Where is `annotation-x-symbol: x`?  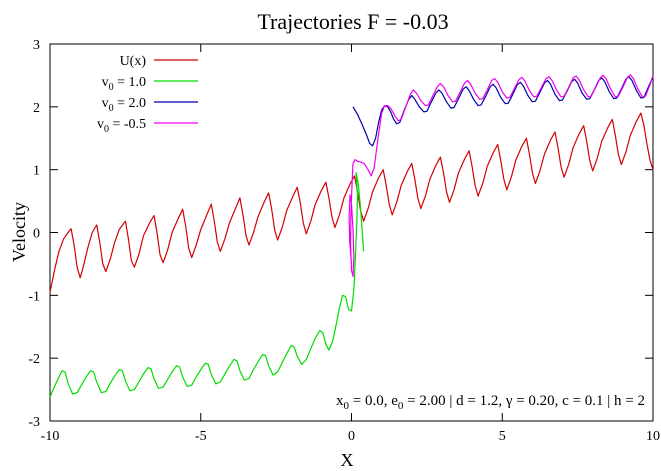
annotation-x-symbol: x is located at coordinates (340, 401).